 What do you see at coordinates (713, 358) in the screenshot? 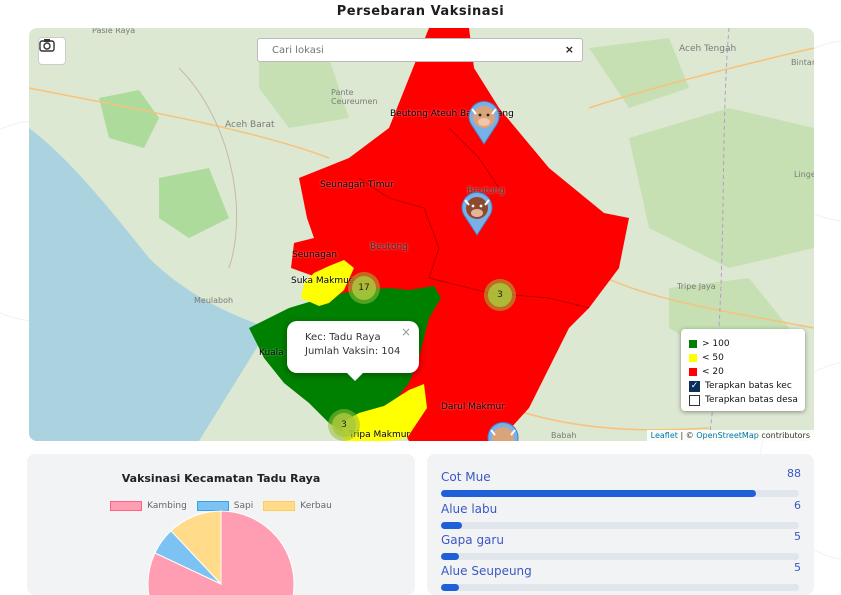
I see `legend-label: < 50` at bounding box center [713, 358].